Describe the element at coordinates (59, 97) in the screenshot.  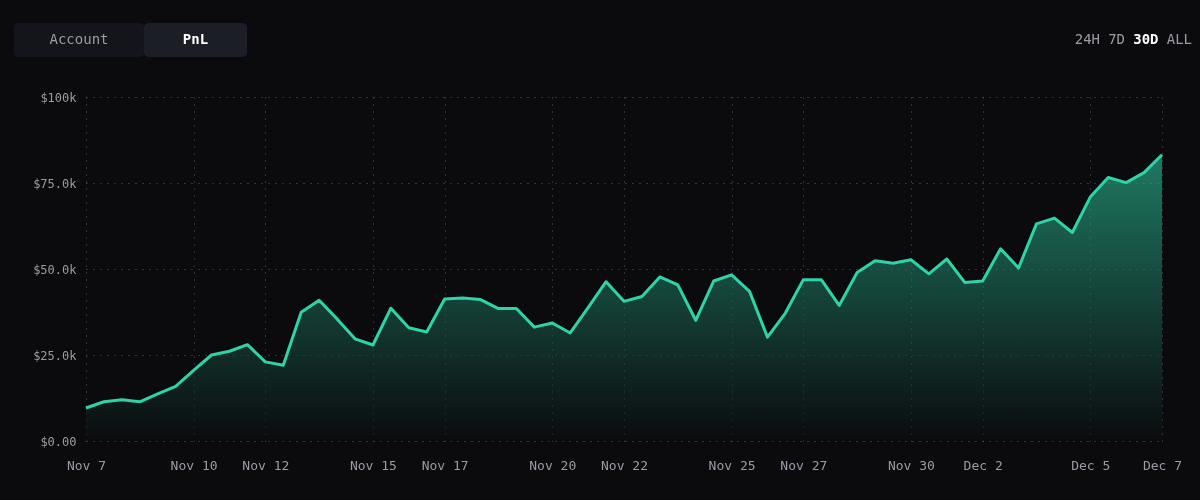
I see `y-tick-label: $100k` at that location.